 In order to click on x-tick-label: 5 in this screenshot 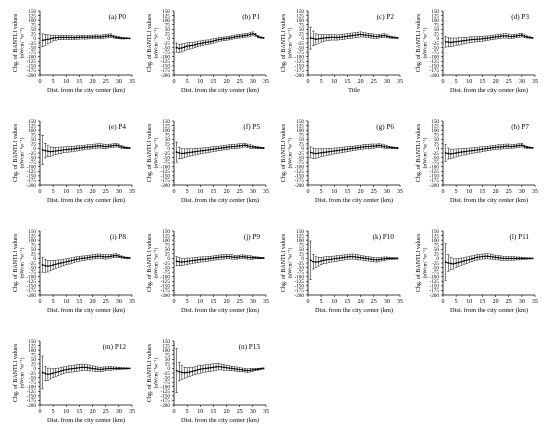, I will do `click(53, 192)`.